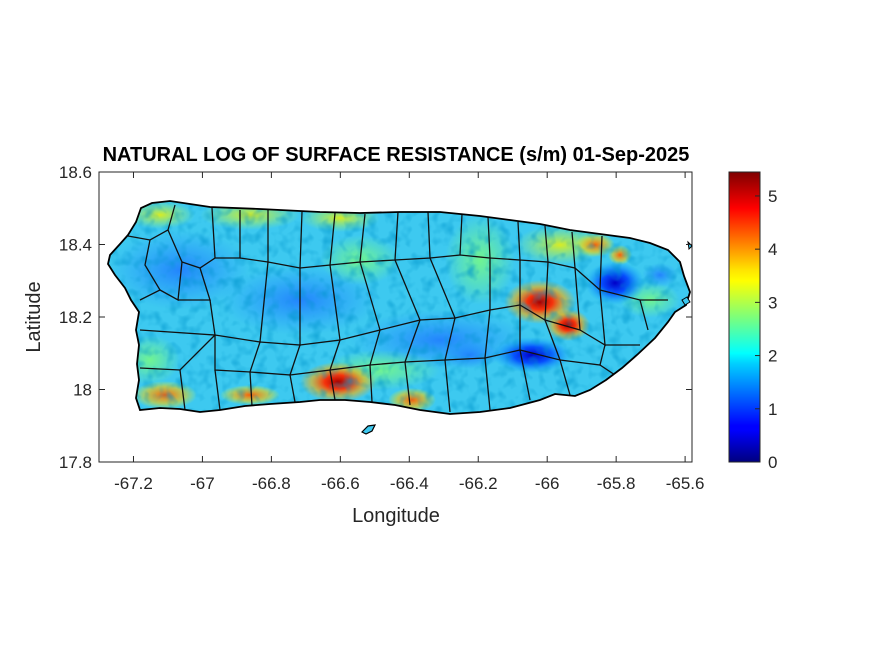 Image resolution: width=875 pixels, height=656 pixels. What do you see at coordinates (340, 483) in the screenshot?
I see `x-tick-label: -66.6` at bounding box center [340, 483].